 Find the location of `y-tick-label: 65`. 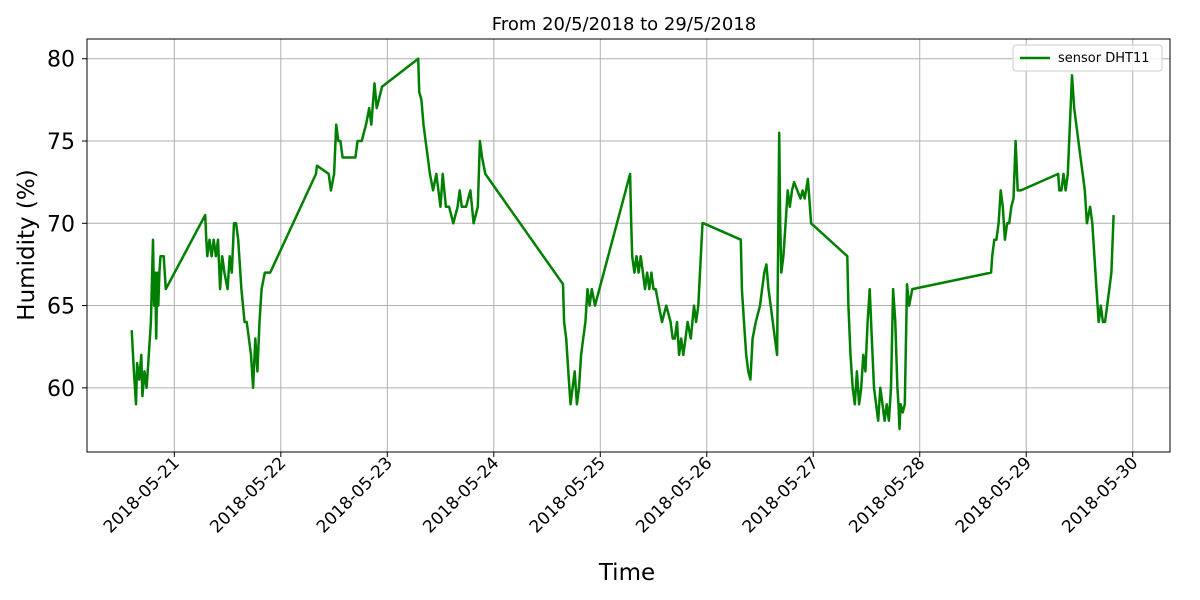

y-tick-label: 65 is located at coordinates (61, 307).